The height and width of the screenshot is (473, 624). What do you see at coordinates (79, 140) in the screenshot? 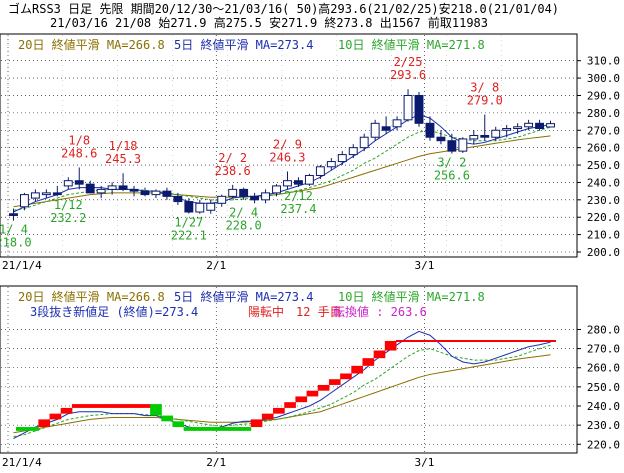
I see `high-annotation: 1/8` at bounding box center [79, 140].